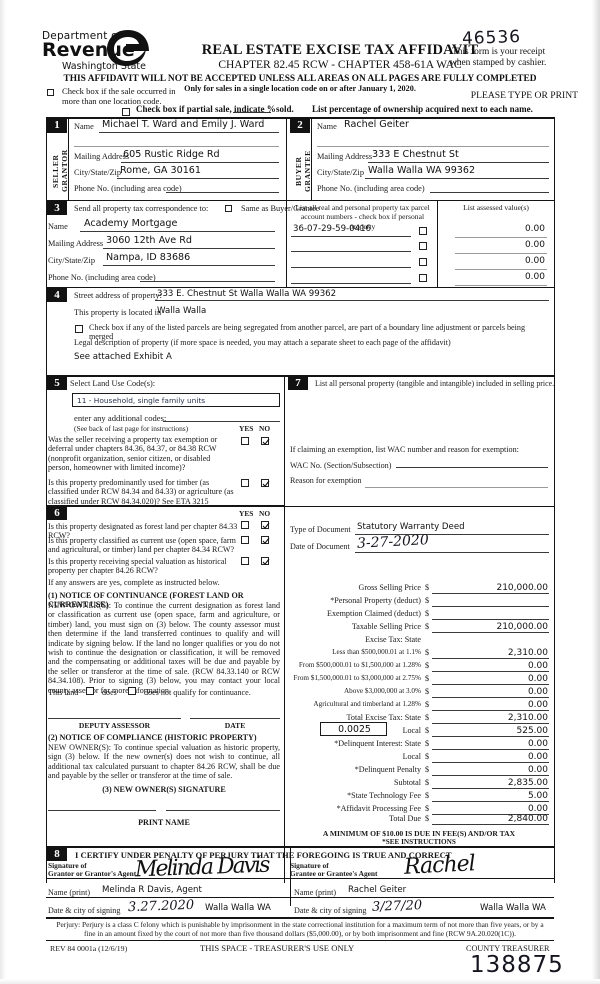  I want to click on buyer-phone-rule, so click(489, 192).